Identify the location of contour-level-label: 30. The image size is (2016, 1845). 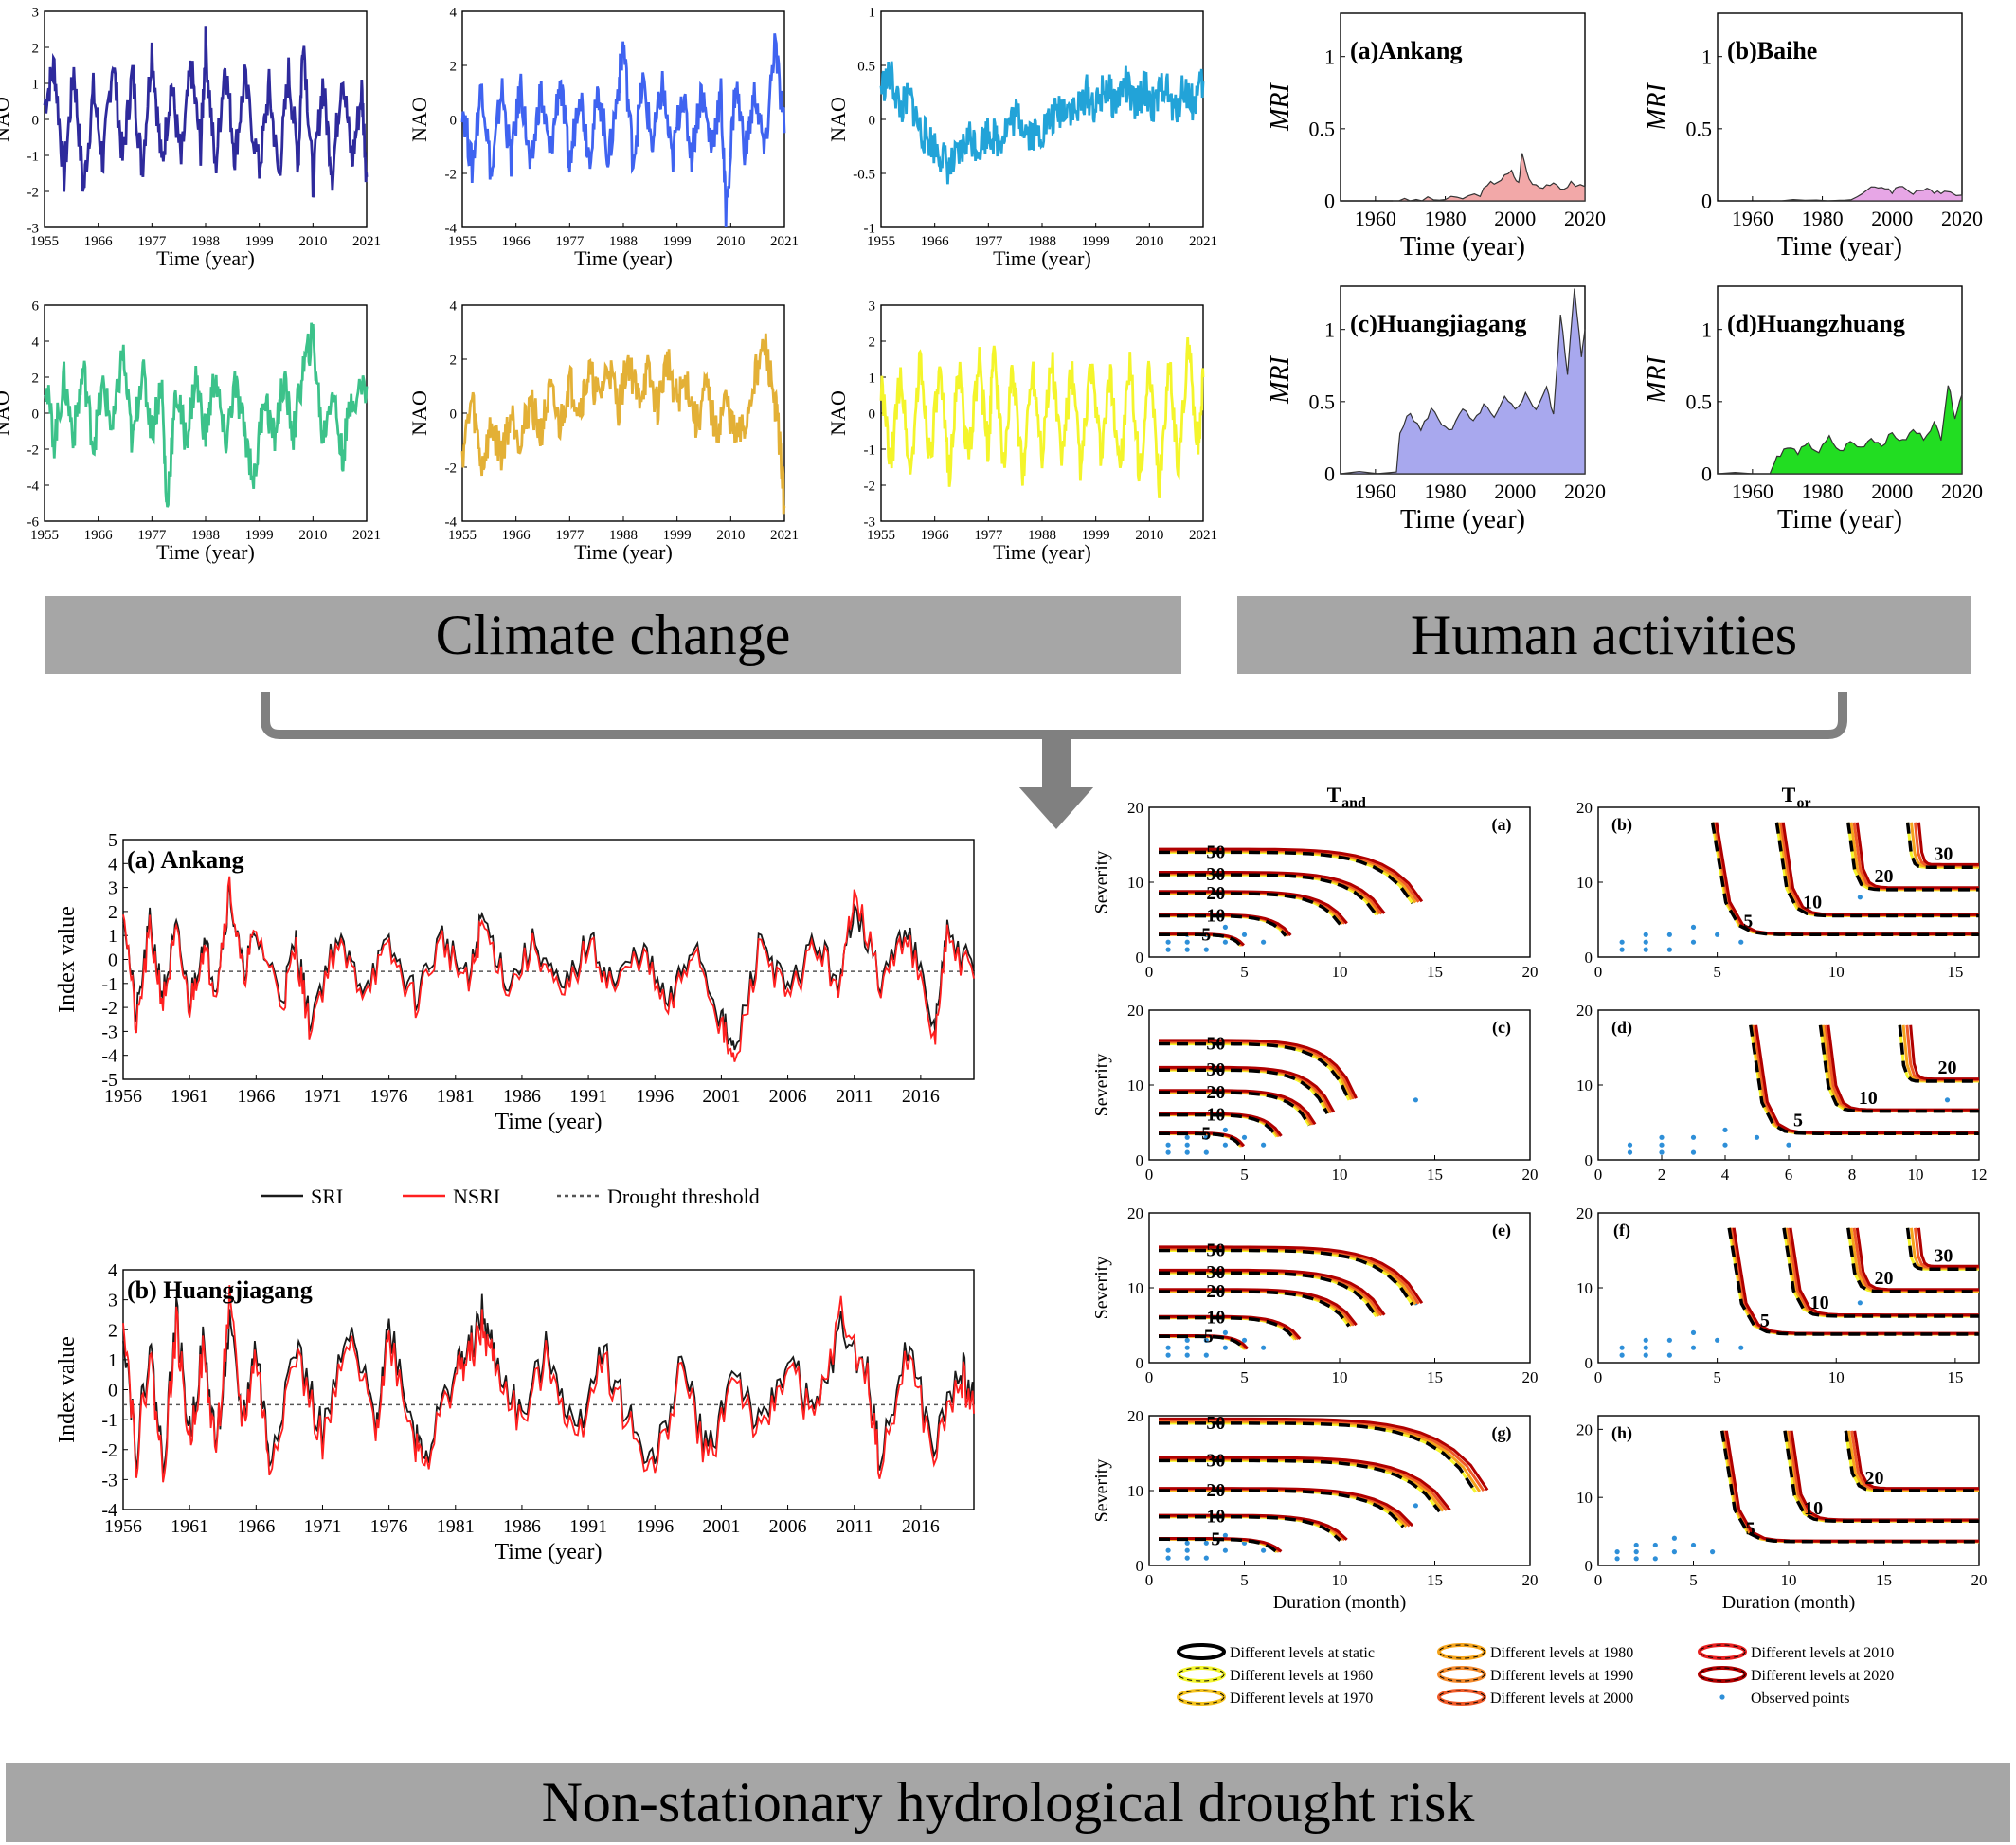
(1943, 1255).